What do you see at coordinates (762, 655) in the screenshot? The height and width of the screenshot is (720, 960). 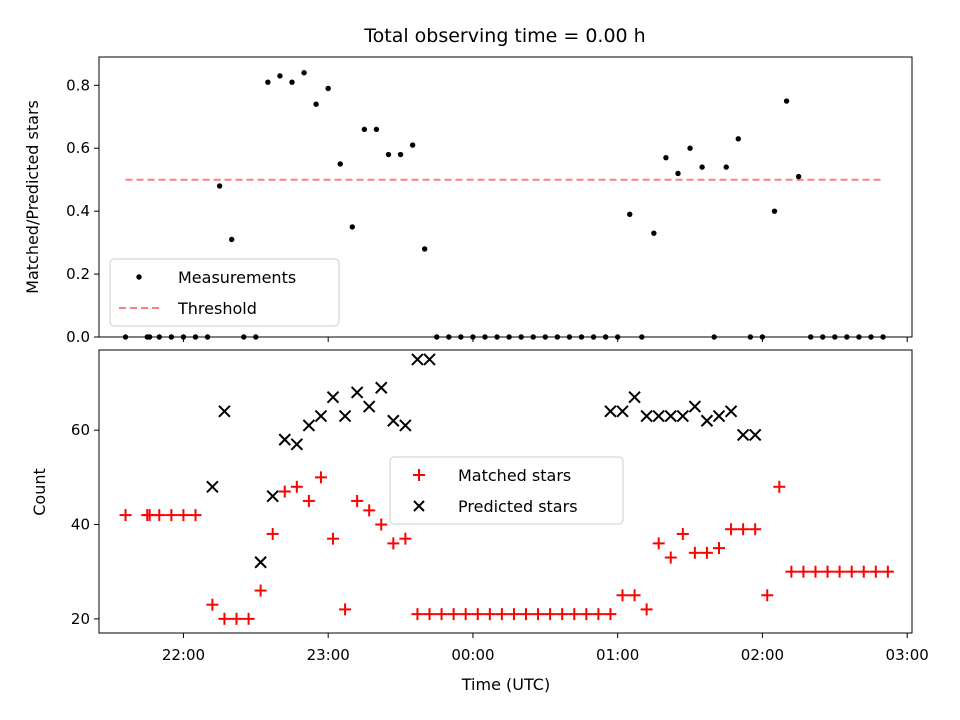 I see `bottom-x-tick-label: 02:00` at bounding box center [762, 655].